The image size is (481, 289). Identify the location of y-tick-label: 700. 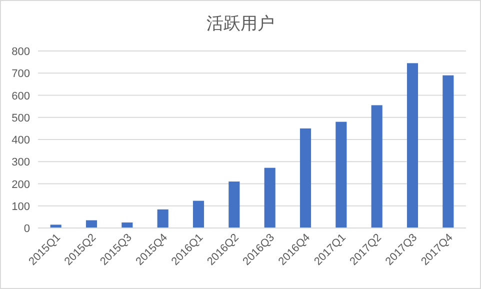
(21, 74).